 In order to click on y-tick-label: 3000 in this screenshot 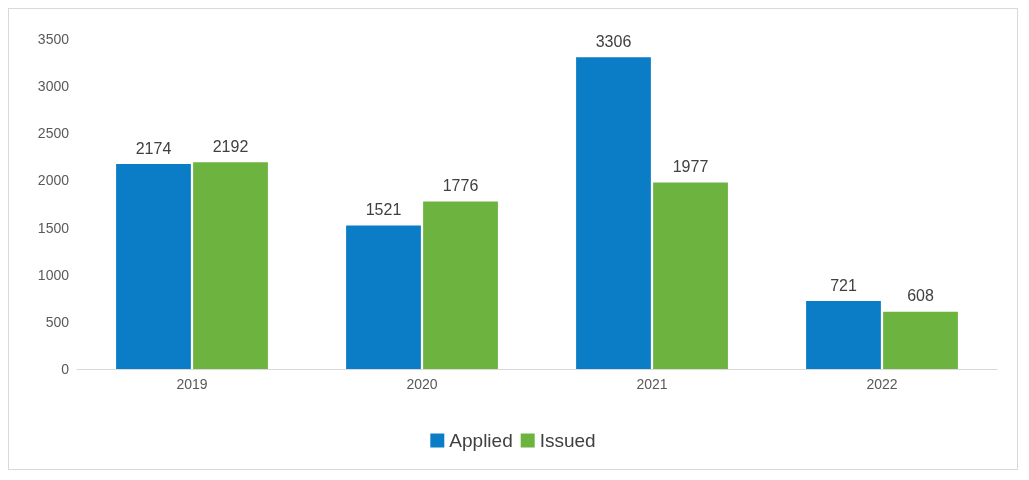, I will do `click(53, 86)`.